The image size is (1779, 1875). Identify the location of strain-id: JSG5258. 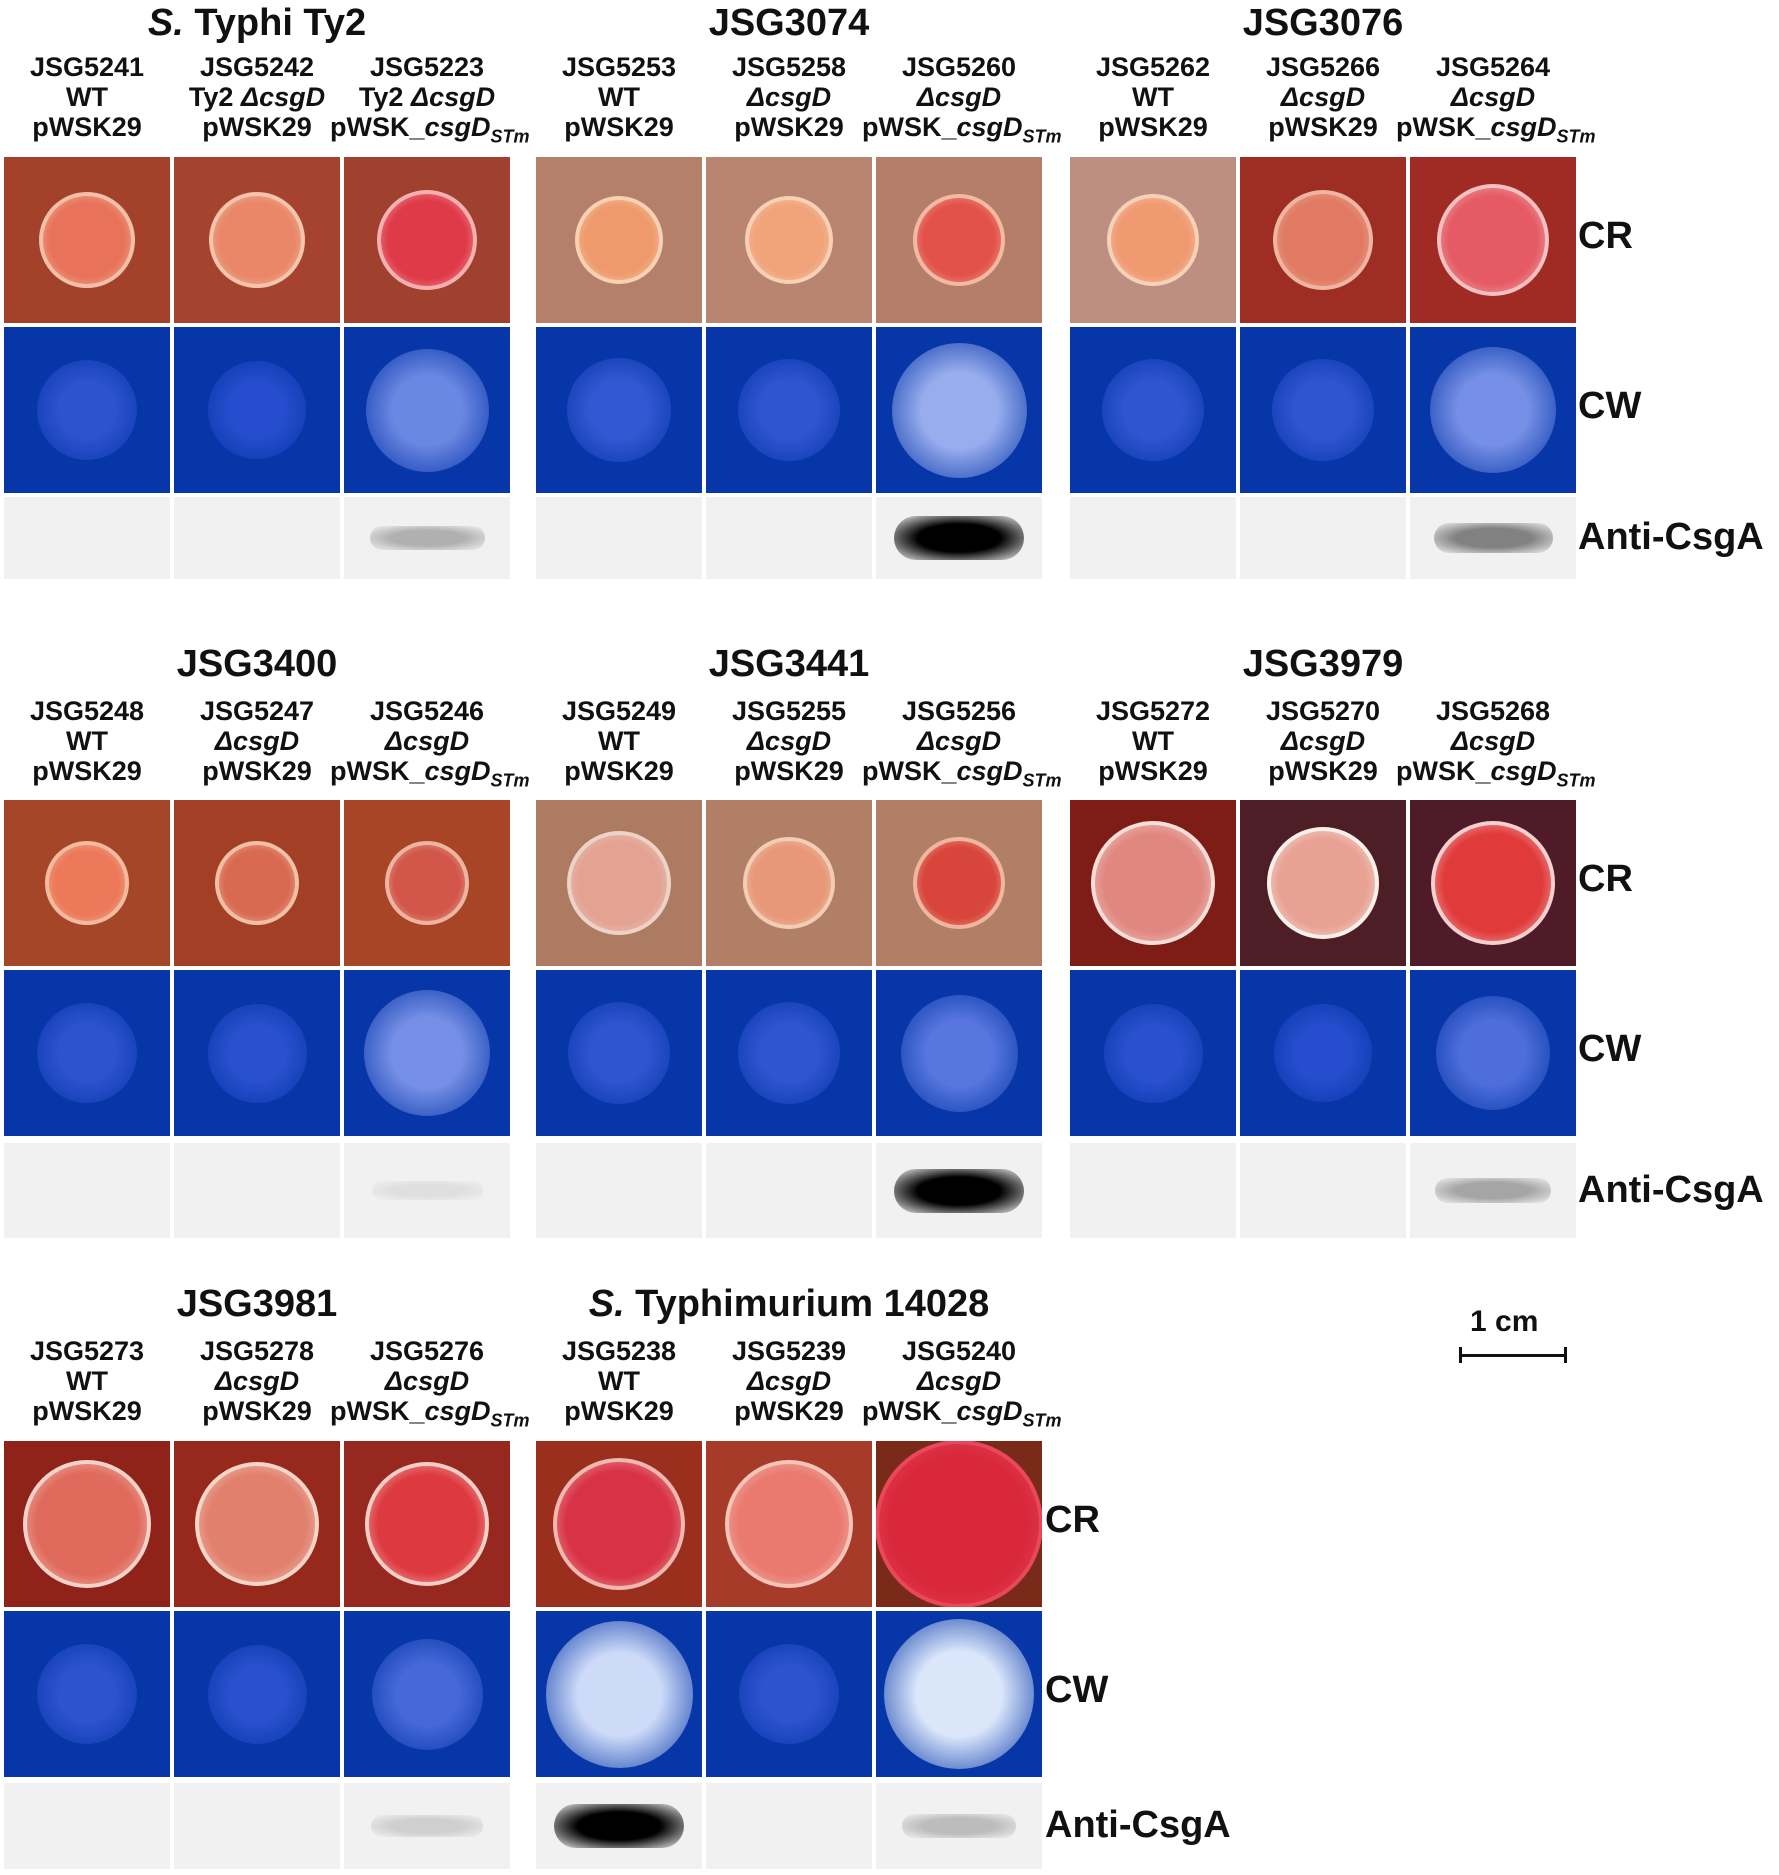
(789, 67).